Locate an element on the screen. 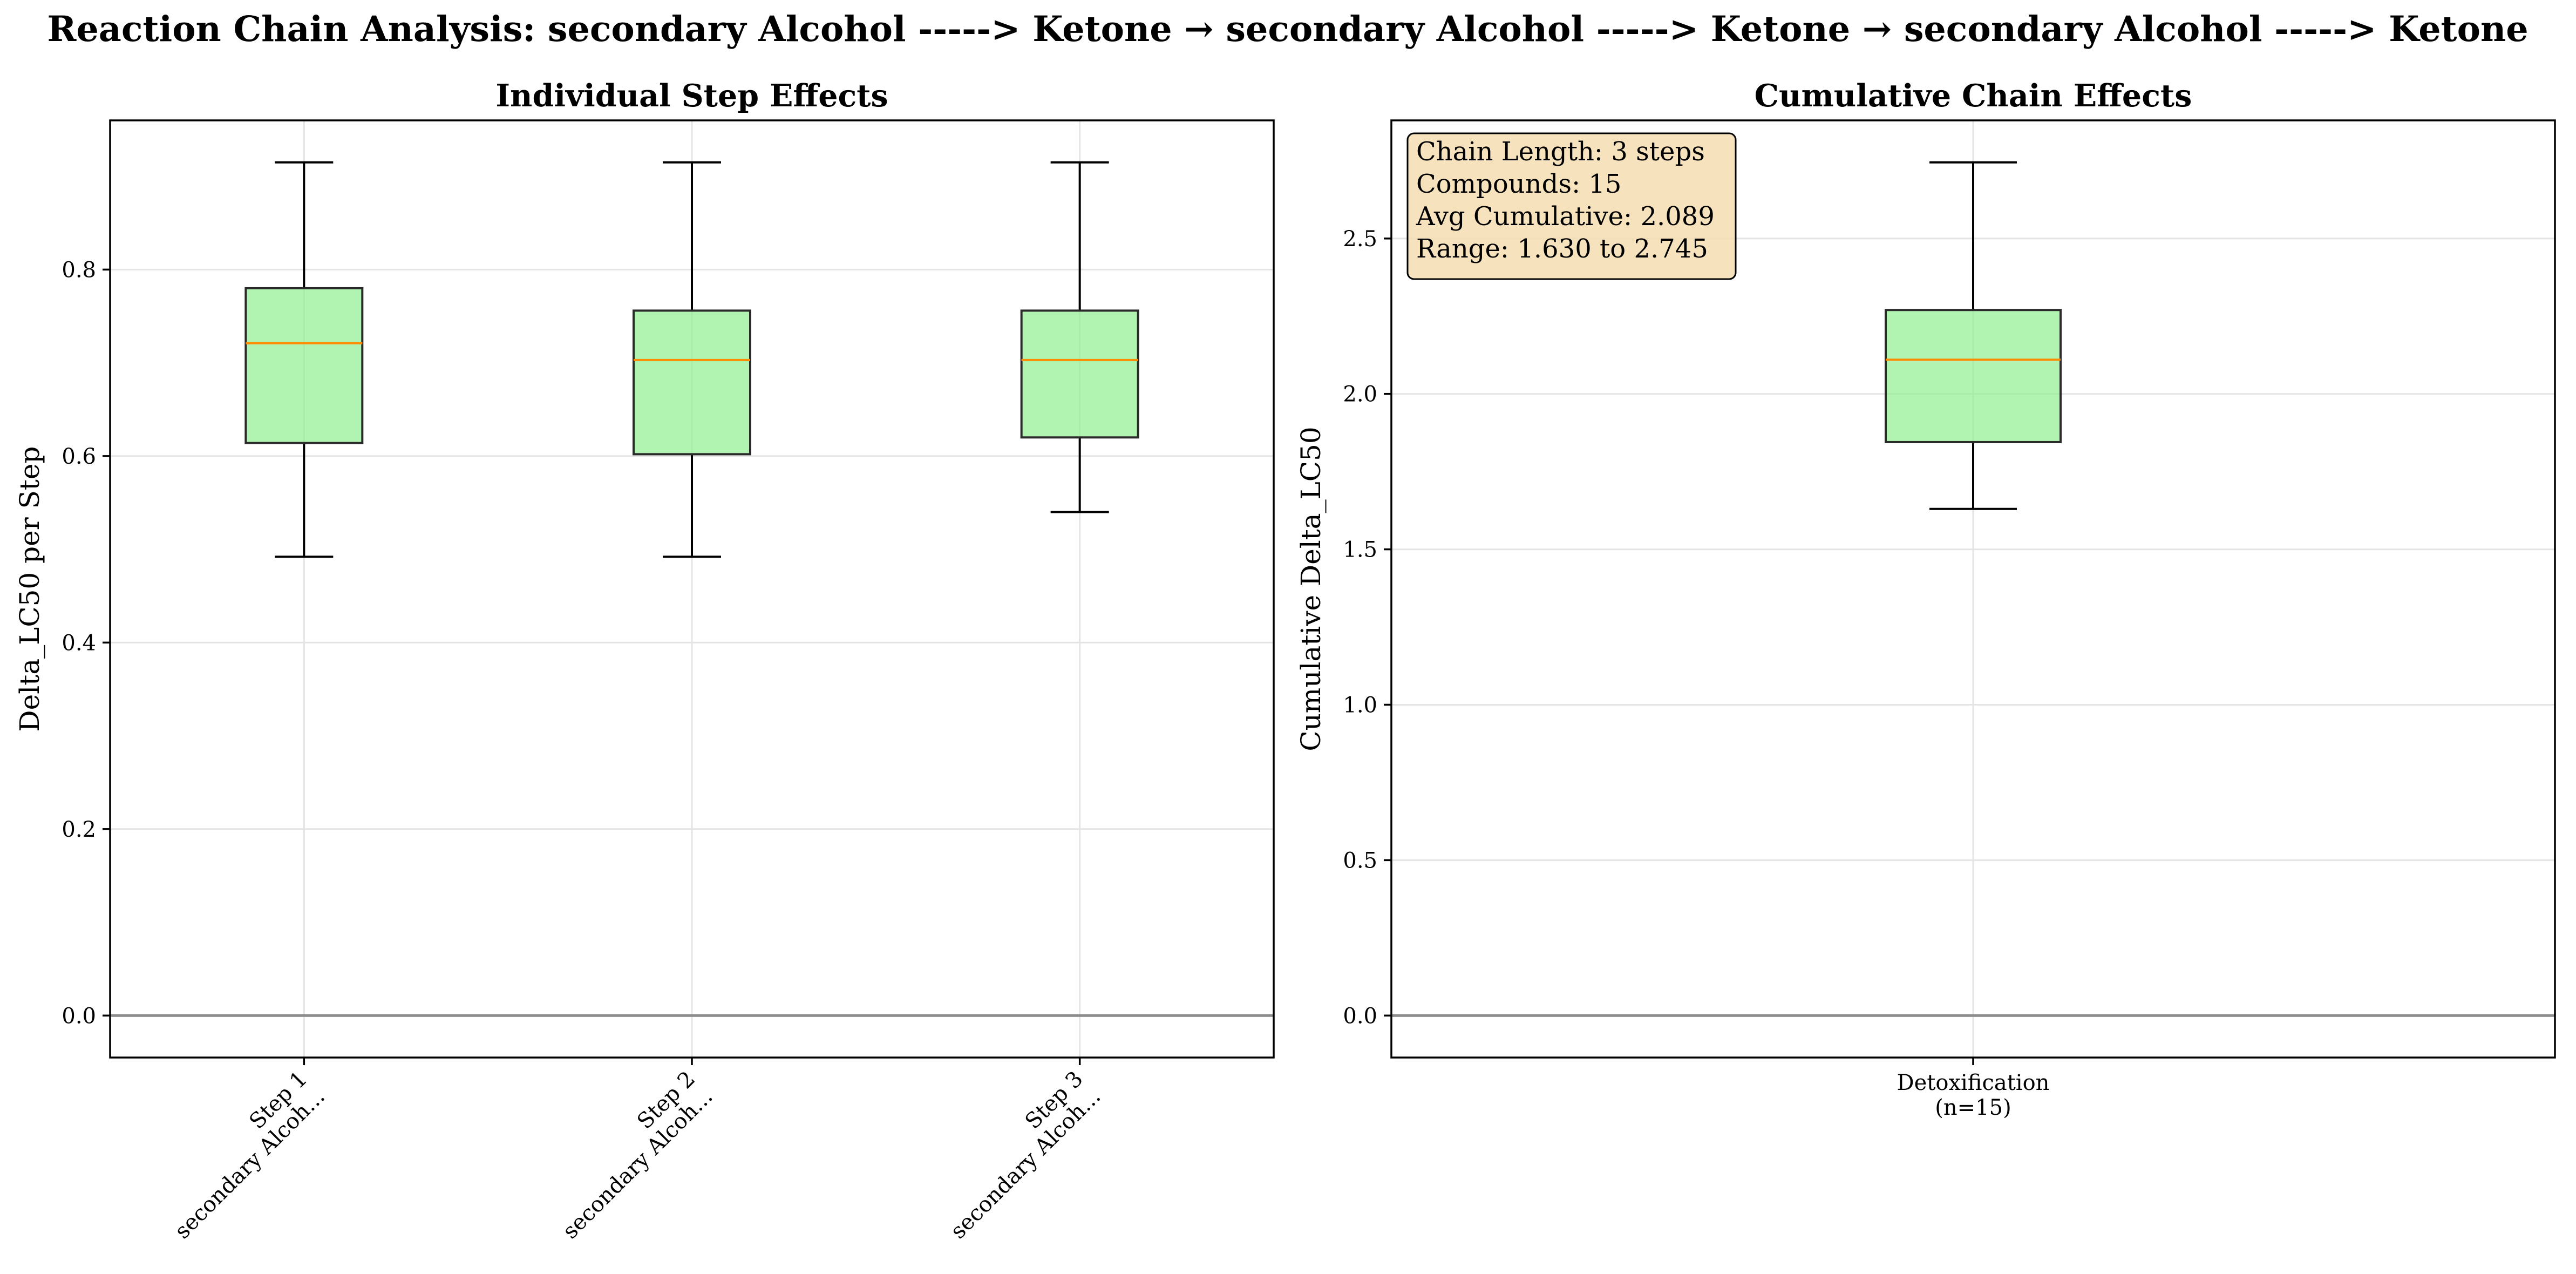 This screenshot has width=2576, height=1274. y-tick-label: 0.2 is located at coordinates (79, 829).